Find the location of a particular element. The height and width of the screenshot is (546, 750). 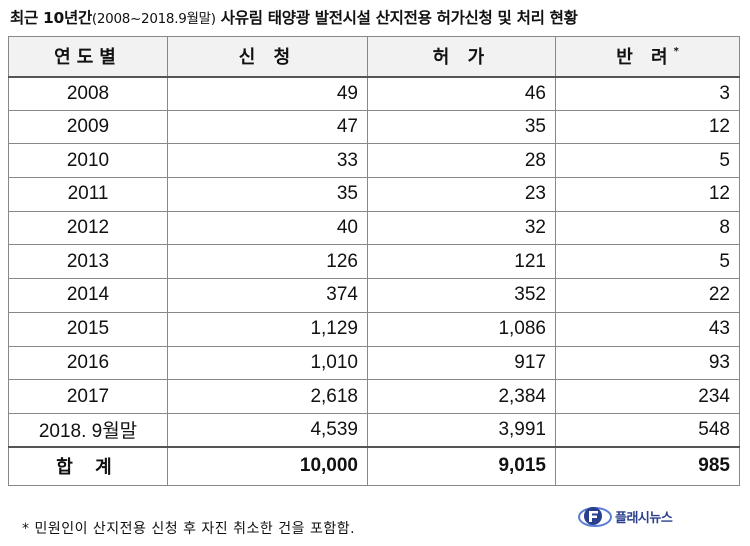

total-reject: 985 is located at coordinates (647, 466).